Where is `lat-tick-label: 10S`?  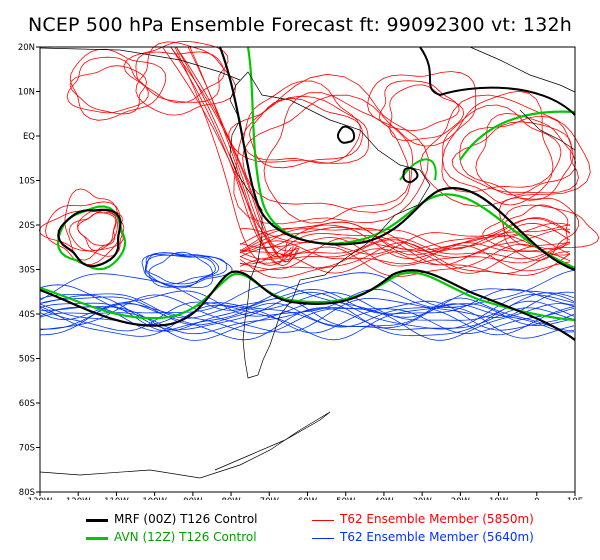 lat-tick-label: 10S is located at coordinates (27, 182).